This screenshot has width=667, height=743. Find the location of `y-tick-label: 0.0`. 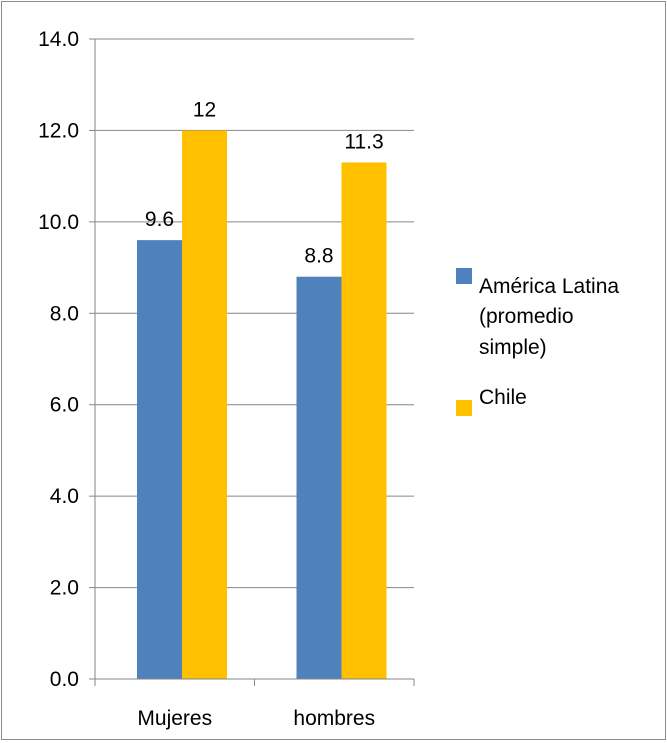

y-tick-label: 0.0 is located at coordinates (64, 679).